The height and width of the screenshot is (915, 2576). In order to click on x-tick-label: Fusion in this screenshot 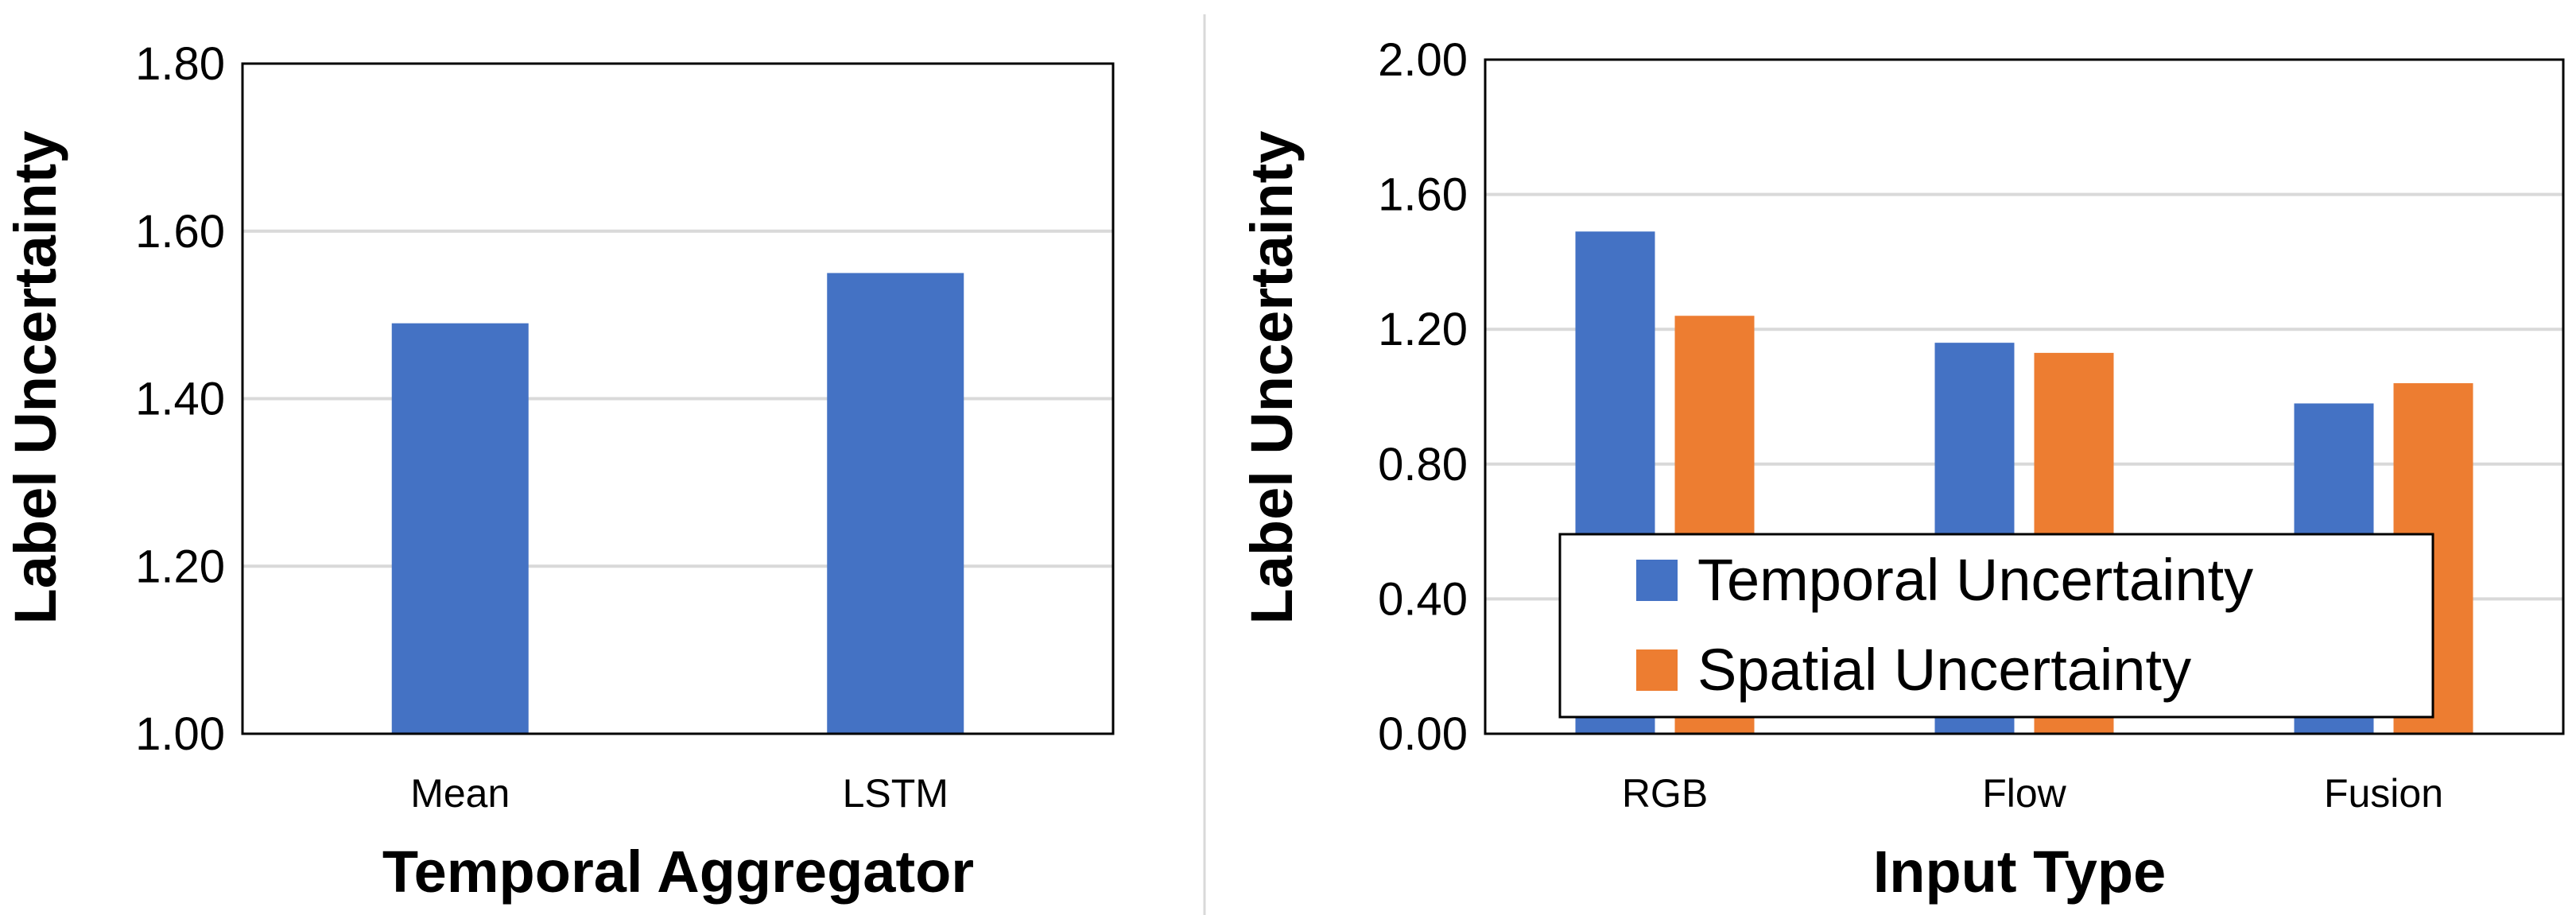, I will do `click(2383, 793)`.